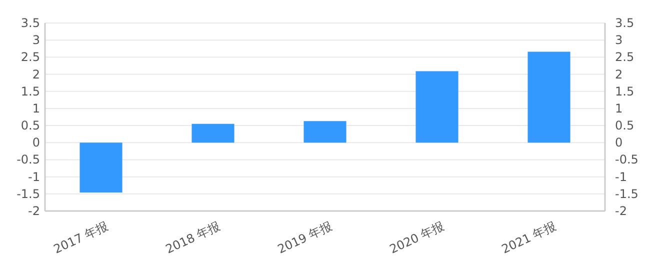 The height and width of the screenshot is (265, 649). I want to click on y2-tick-label: 0.5, so click(624, 125).